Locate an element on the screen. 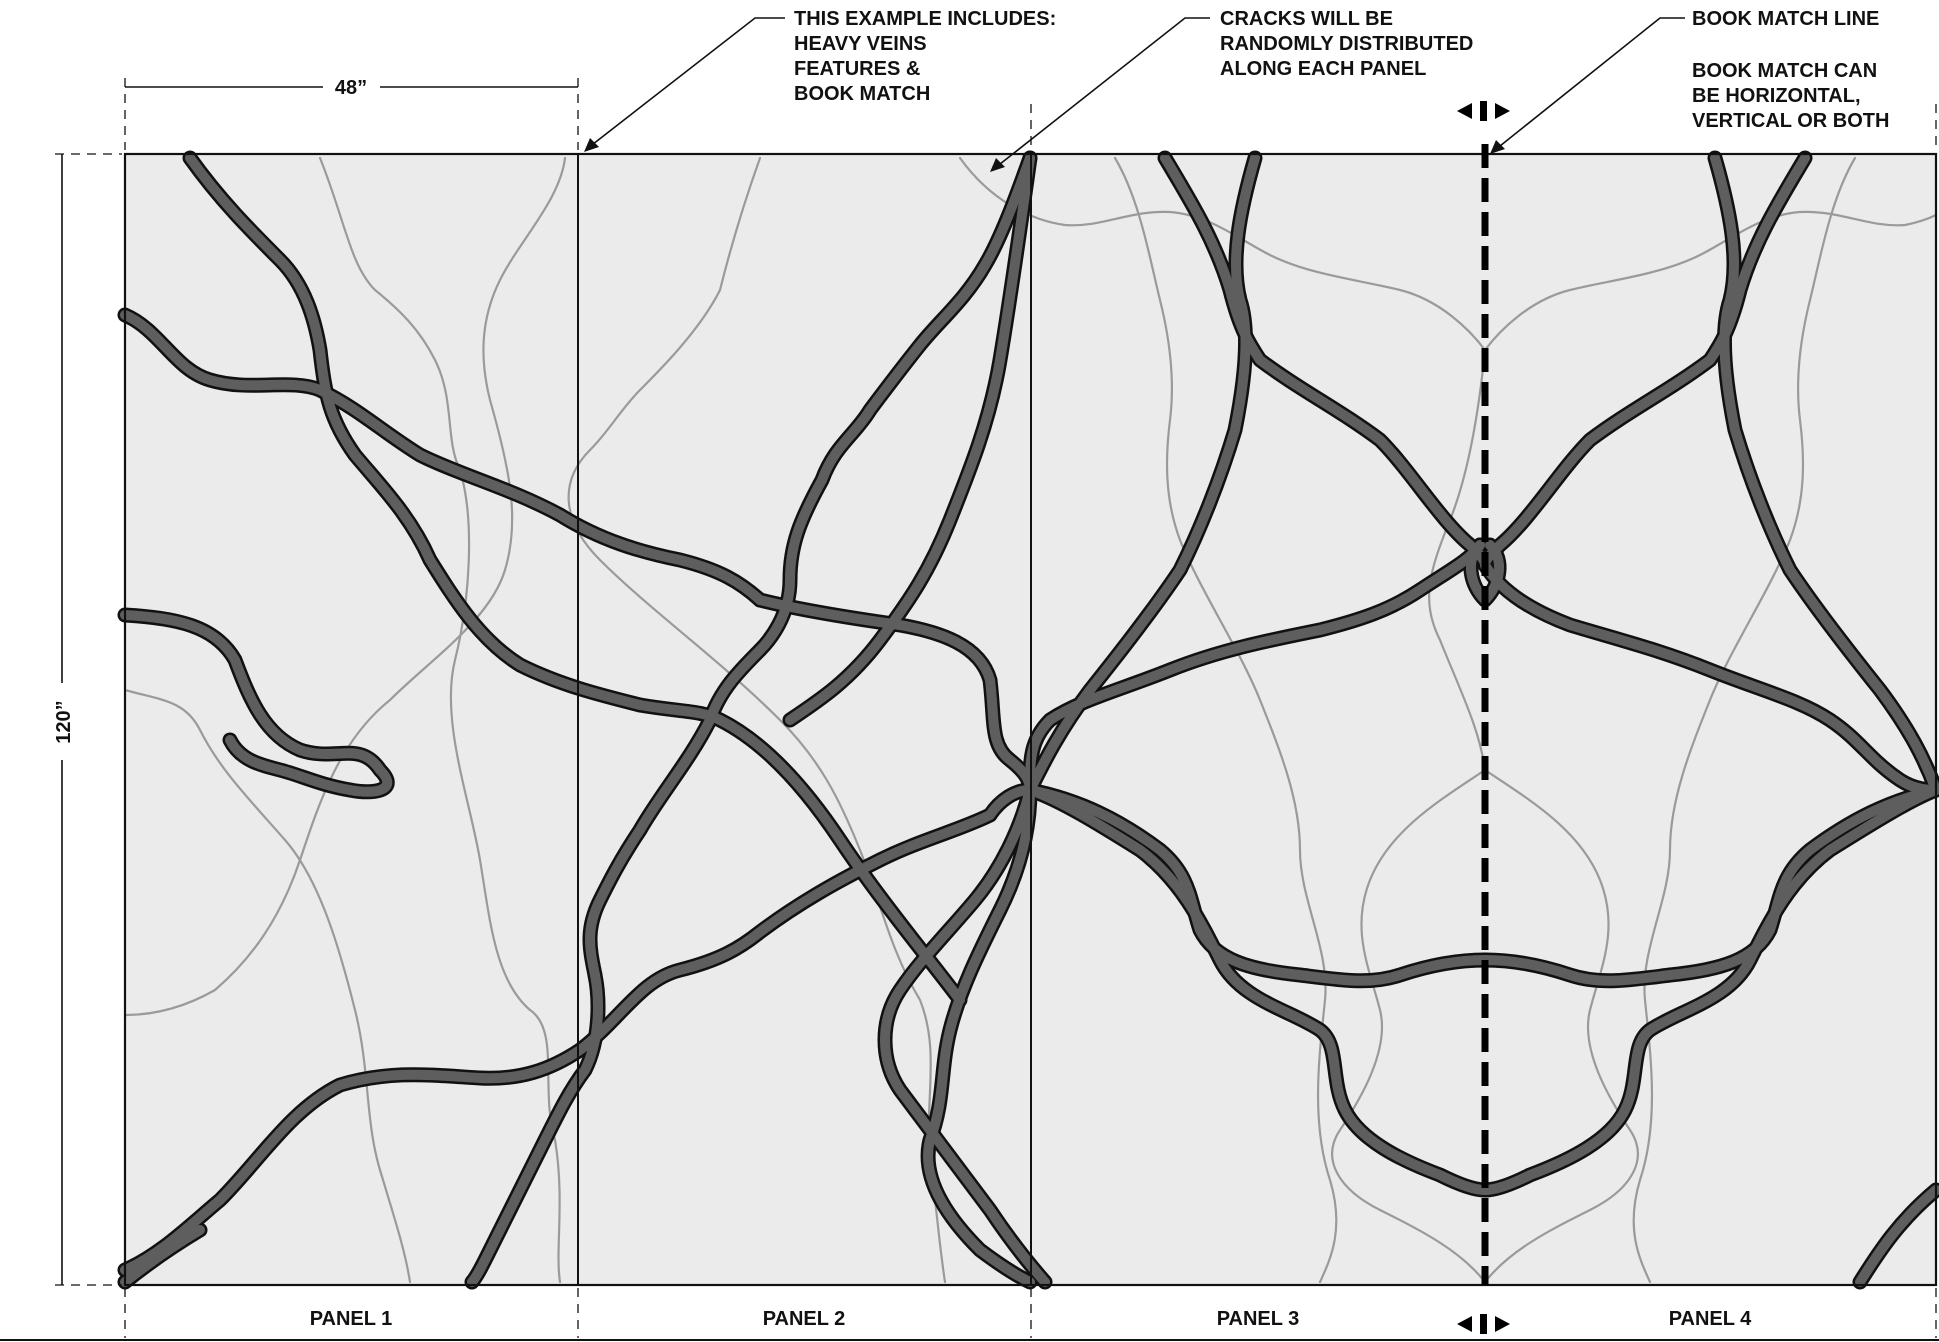 The width and height of the screenshot is (1939, 1342). note-book-match-line-3: VERTICAL OR BOTH is located at coordinates (1790, 121).